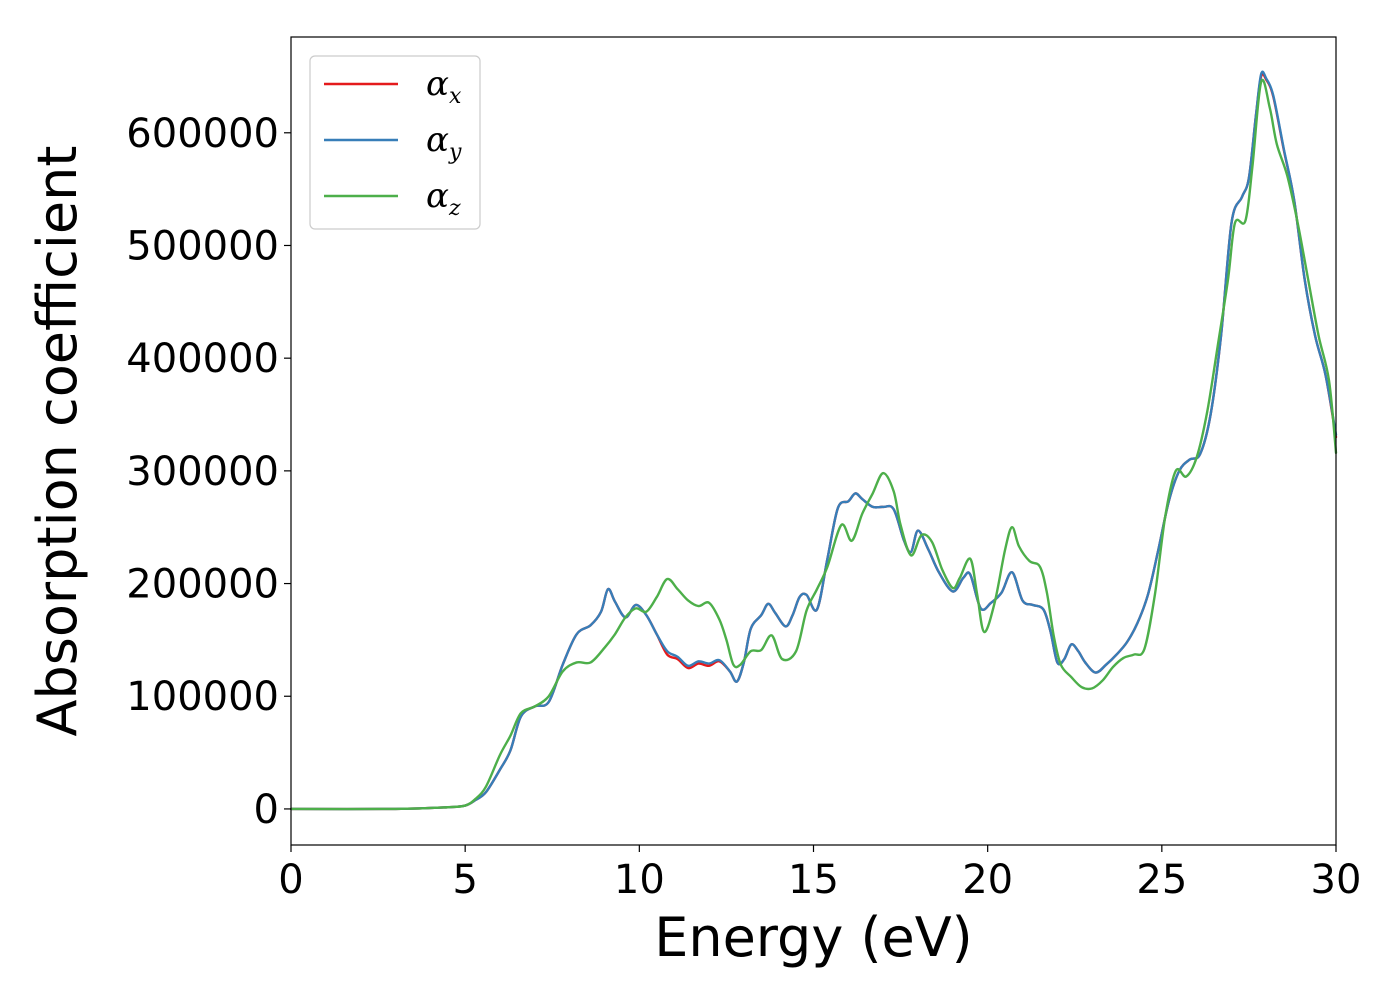  What do you see at coordinates (443, 198) in the screenshot?
I see `legend-label-z: αz` at bounding box center [443, 198].